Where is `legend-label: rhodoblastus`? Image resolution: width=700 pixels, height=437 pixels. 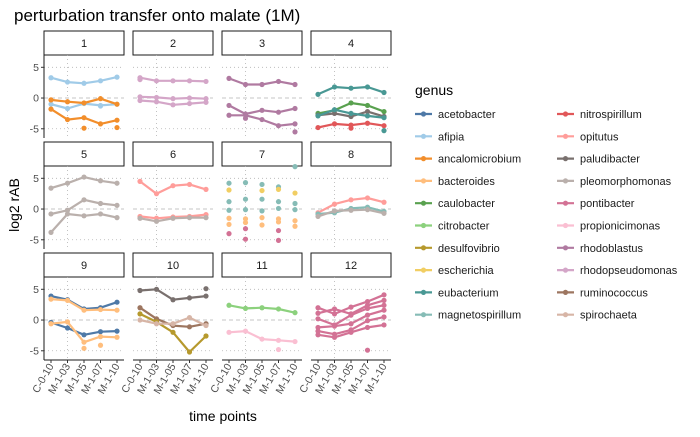 legend-label: rhodoblastus is located at coordinates (611, 249).